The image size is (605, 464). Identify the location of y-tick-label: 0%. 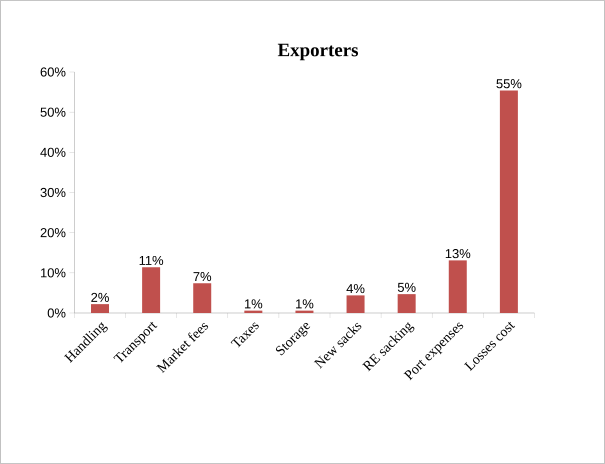
(57, 313).